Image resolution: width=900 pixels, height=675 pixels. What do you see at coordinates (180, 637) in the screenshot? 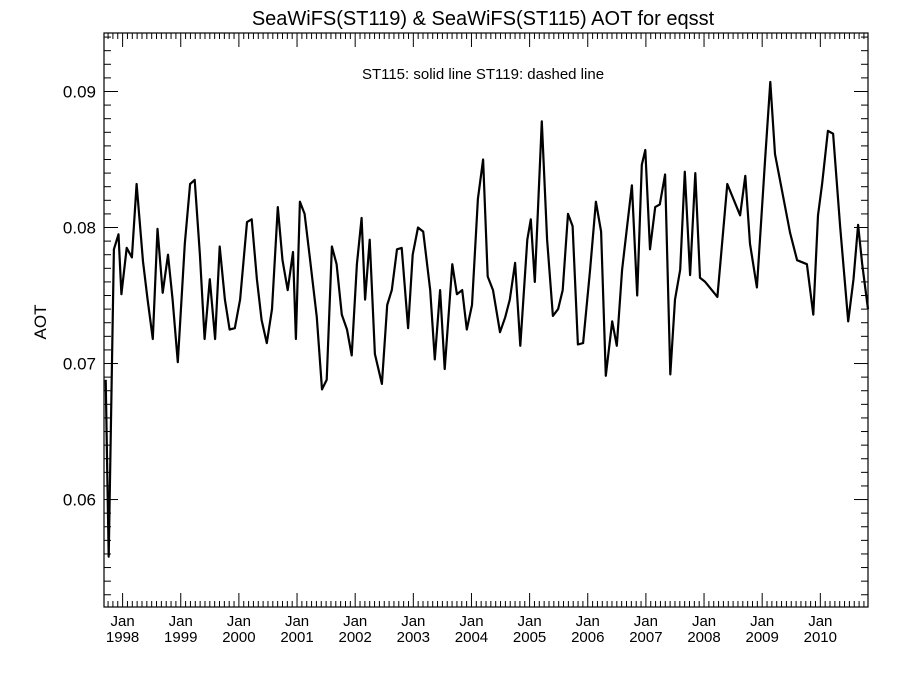
I see `x-tick-year-label: 1999` at bounding box center [180, 637].